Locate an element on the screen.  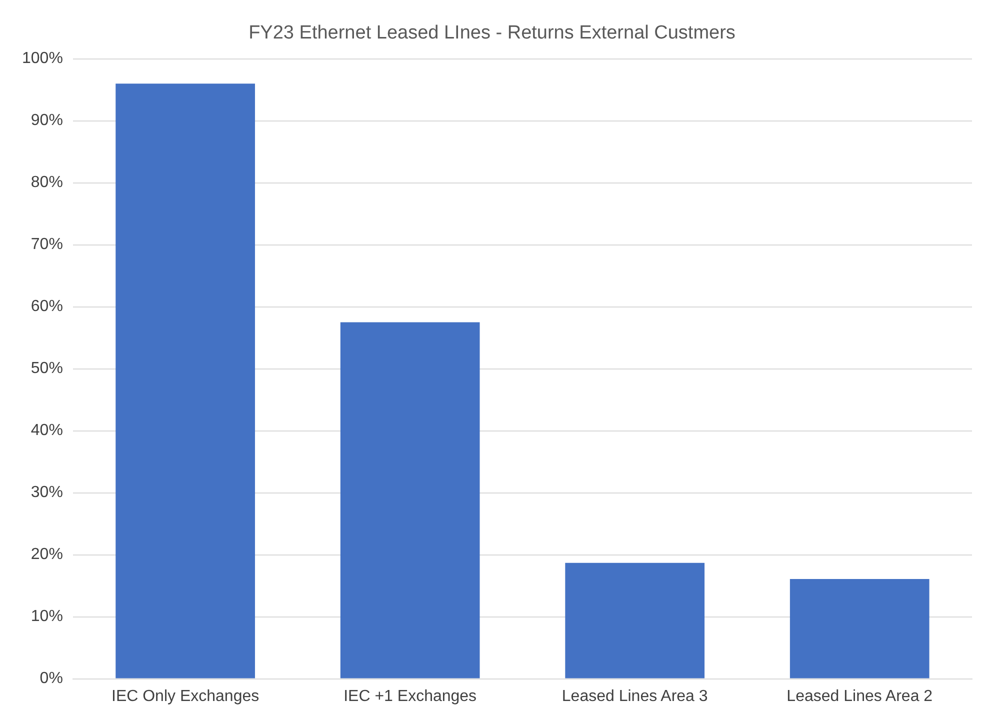
x-tick-label: IEC +1 Exchanges is located at coordinates (410, 696).